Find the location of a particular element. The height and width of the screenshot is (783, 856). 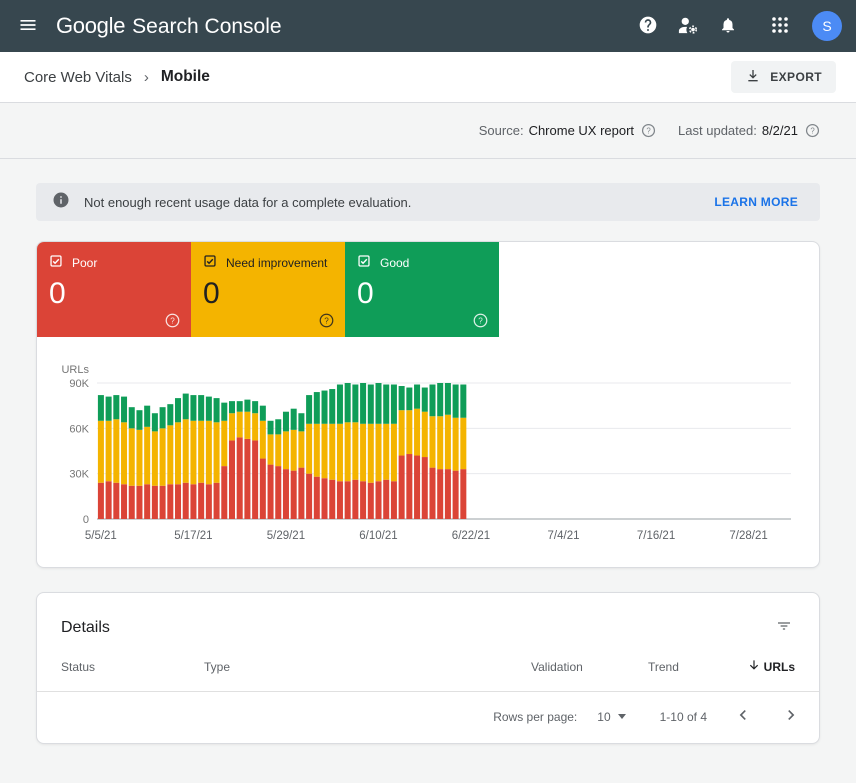

info-icon is located at coordinates (61, 202).